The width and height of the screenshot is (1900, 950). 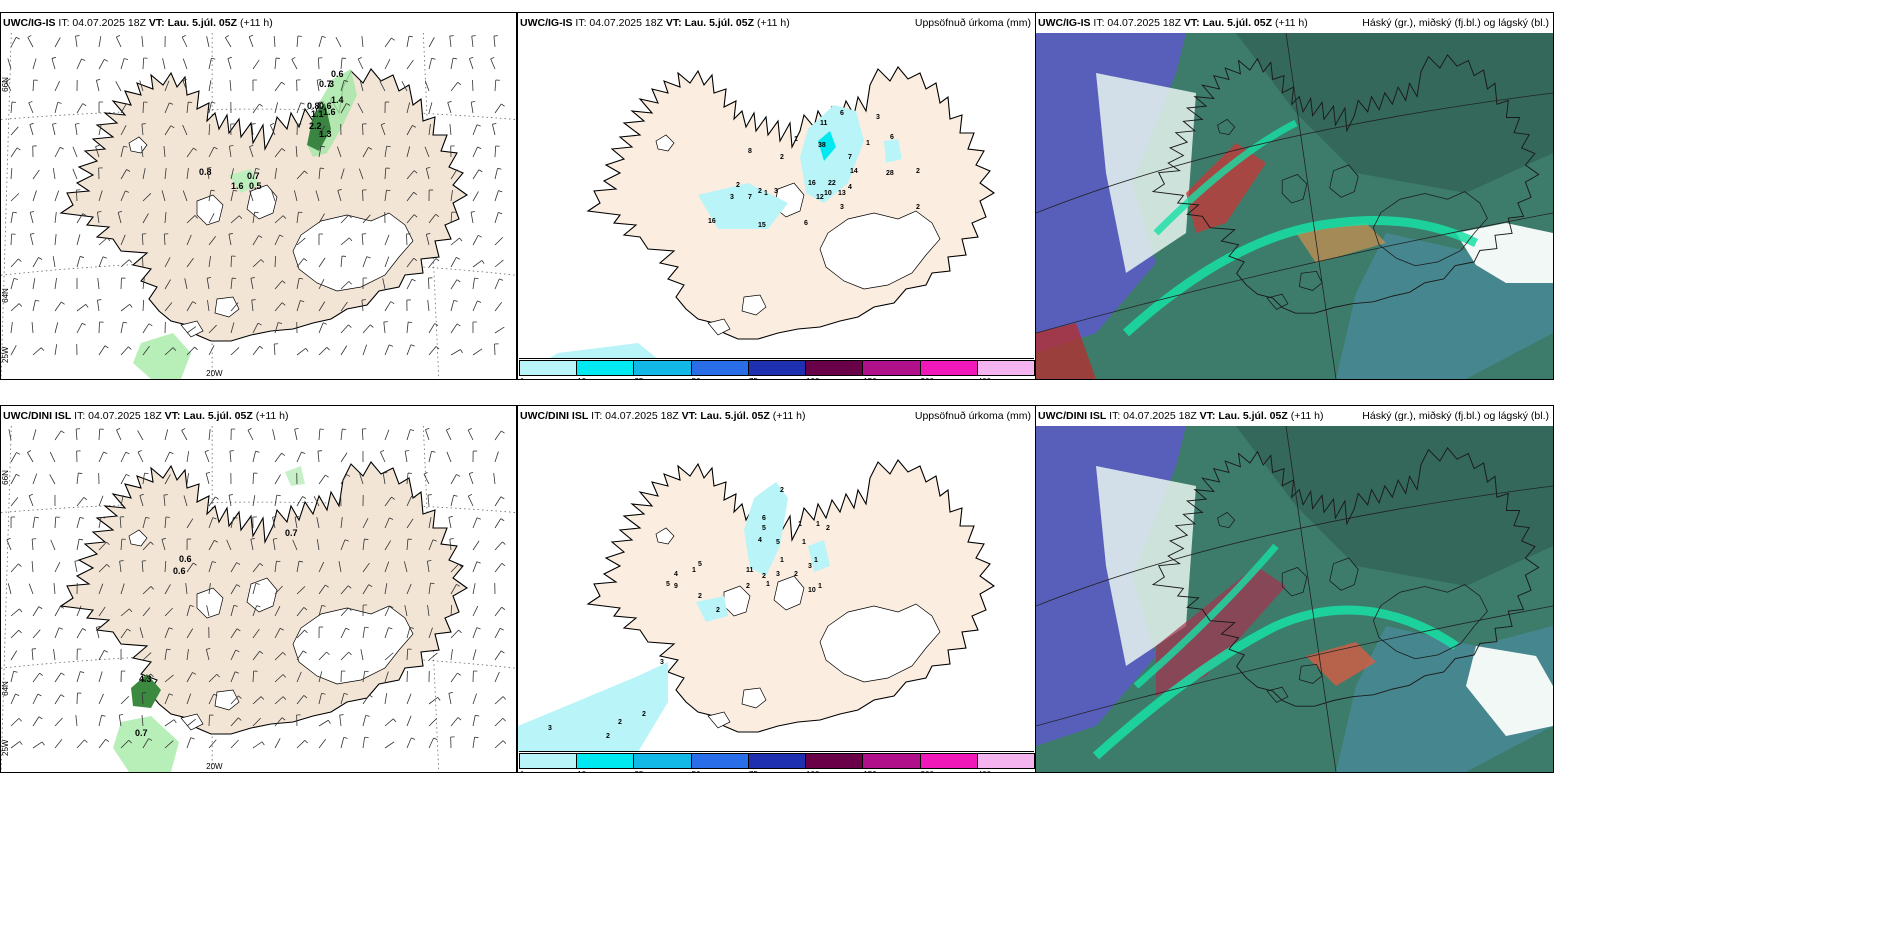 What do you see at coordinates (719, 761) in the screenshot?
I see `colorbar-segment` at bounding box center [719, 761].